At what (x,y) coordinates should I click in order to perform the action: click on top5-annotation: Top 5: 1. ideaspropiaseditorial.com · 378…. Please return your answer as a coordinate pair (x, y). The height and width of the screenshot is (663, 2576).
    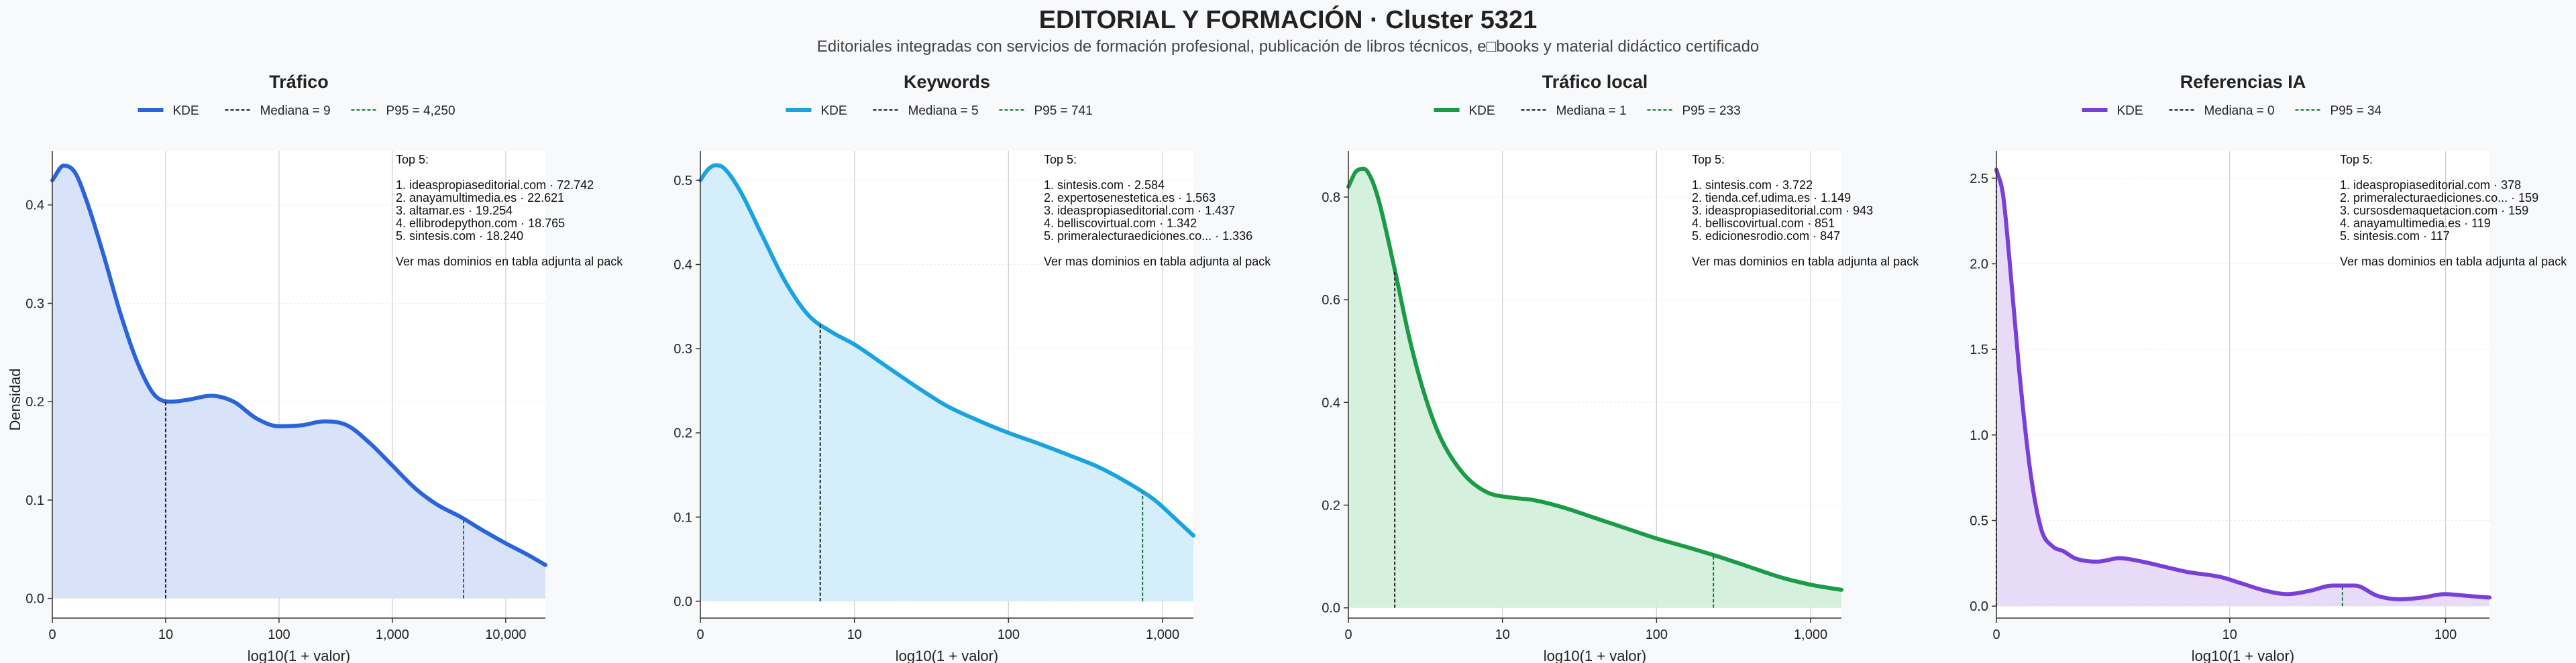
    Looking at the image, I should click on (2453, 210).